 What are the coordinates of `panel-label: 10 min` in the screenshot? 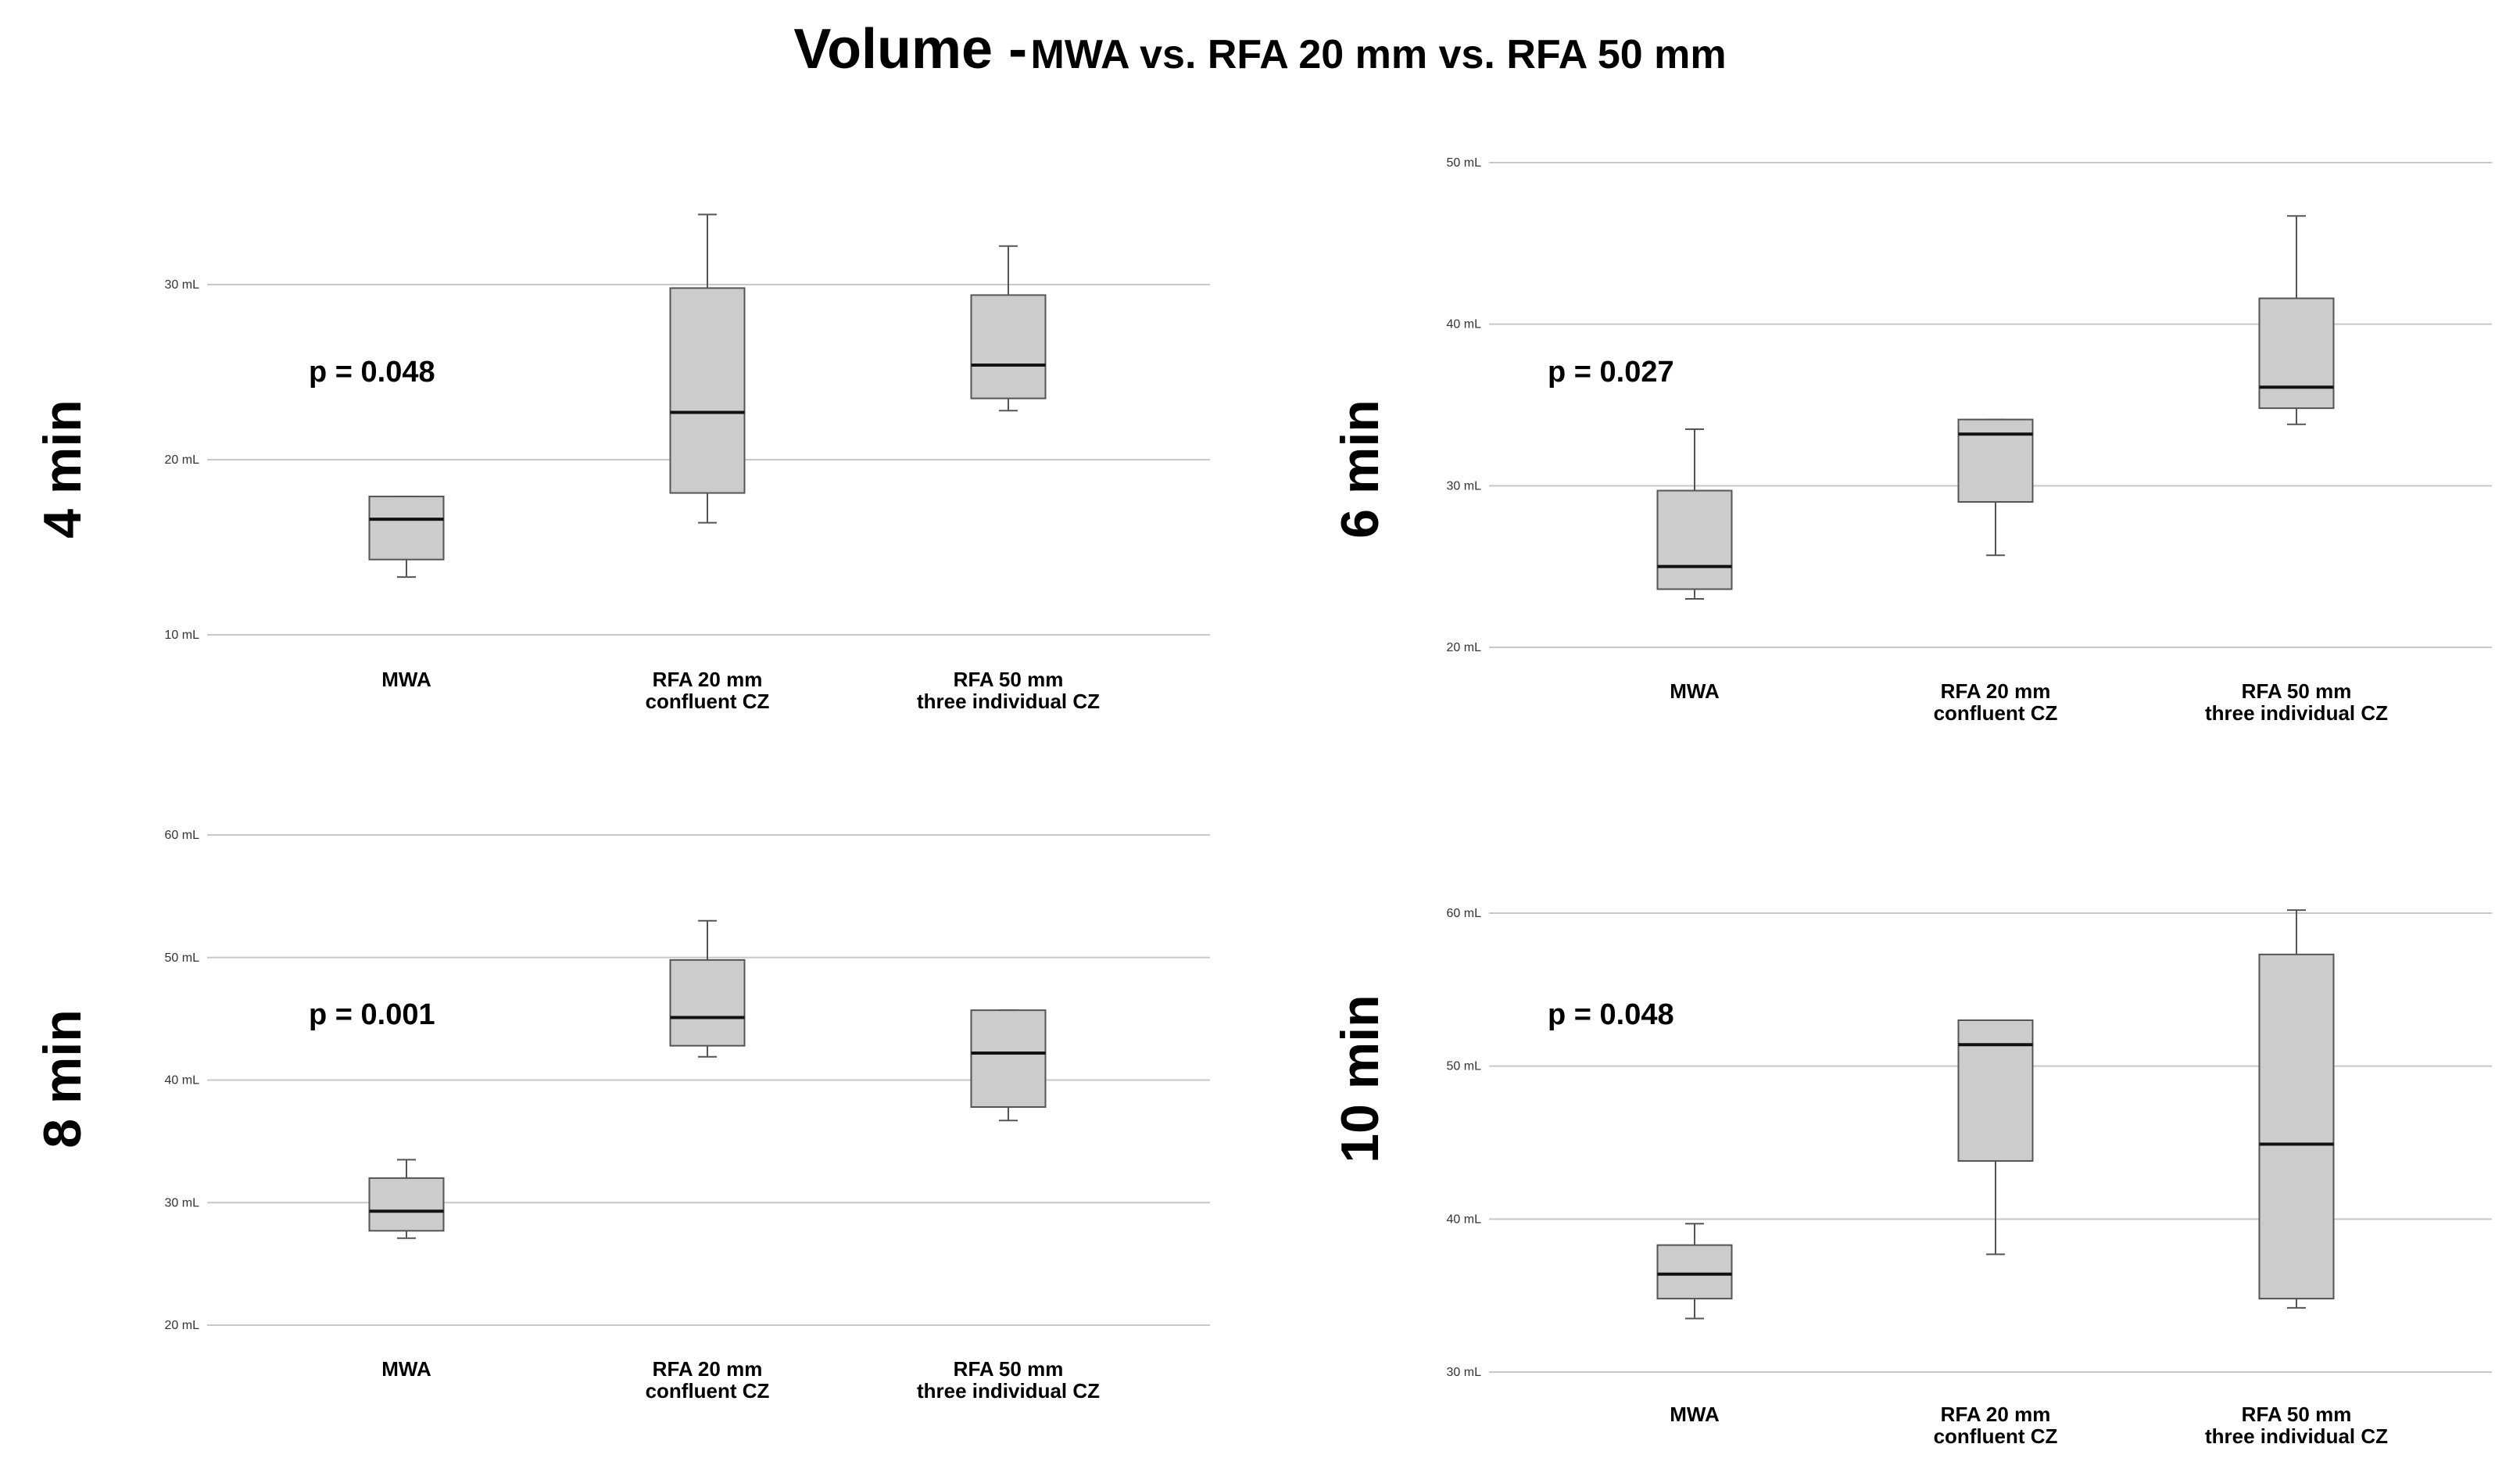 It's located at (1360, 1078).